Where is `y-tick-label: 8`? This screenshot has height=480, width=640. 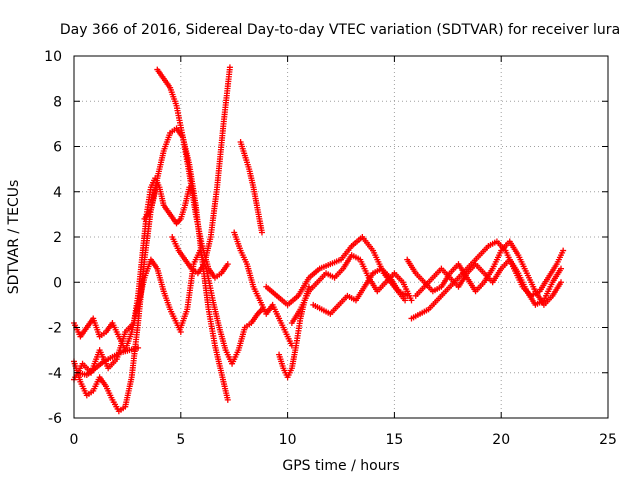 y-tick-label: 8 is located at coordinates (57, 102).